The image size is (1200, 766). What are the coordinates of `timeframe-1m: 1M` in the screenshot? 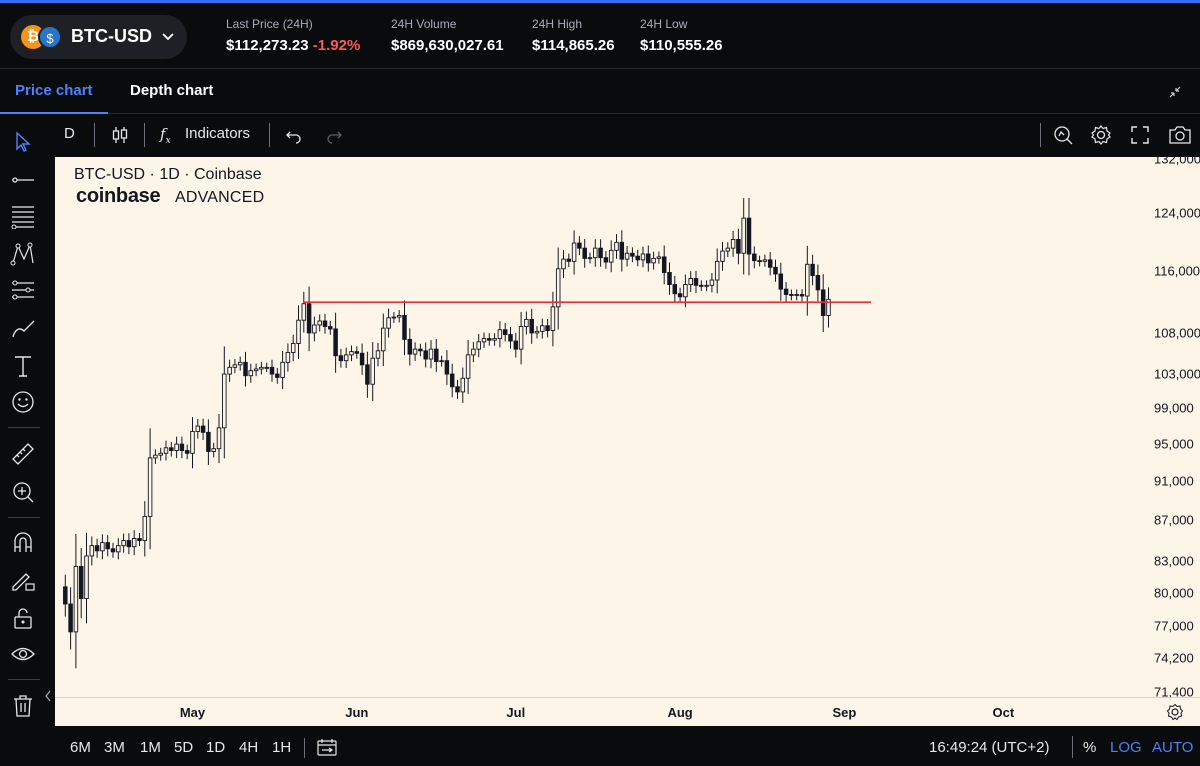 It's located at (150, 747).